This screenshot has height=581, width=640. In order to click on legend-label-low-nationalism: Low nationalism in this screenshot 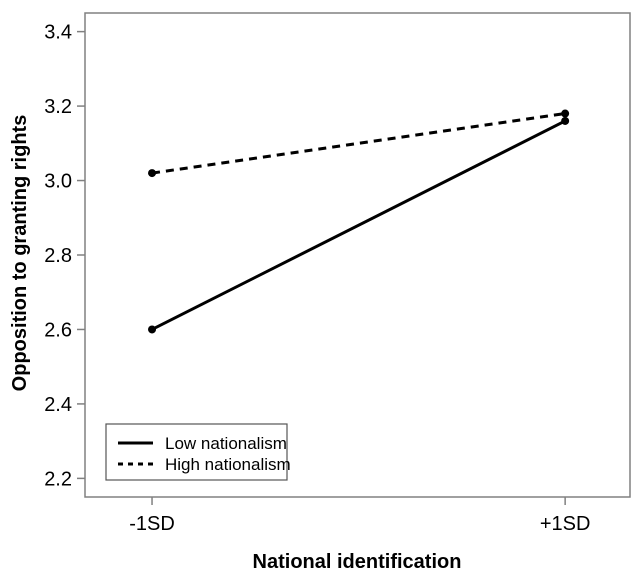, I will do `click(226, 443)`.